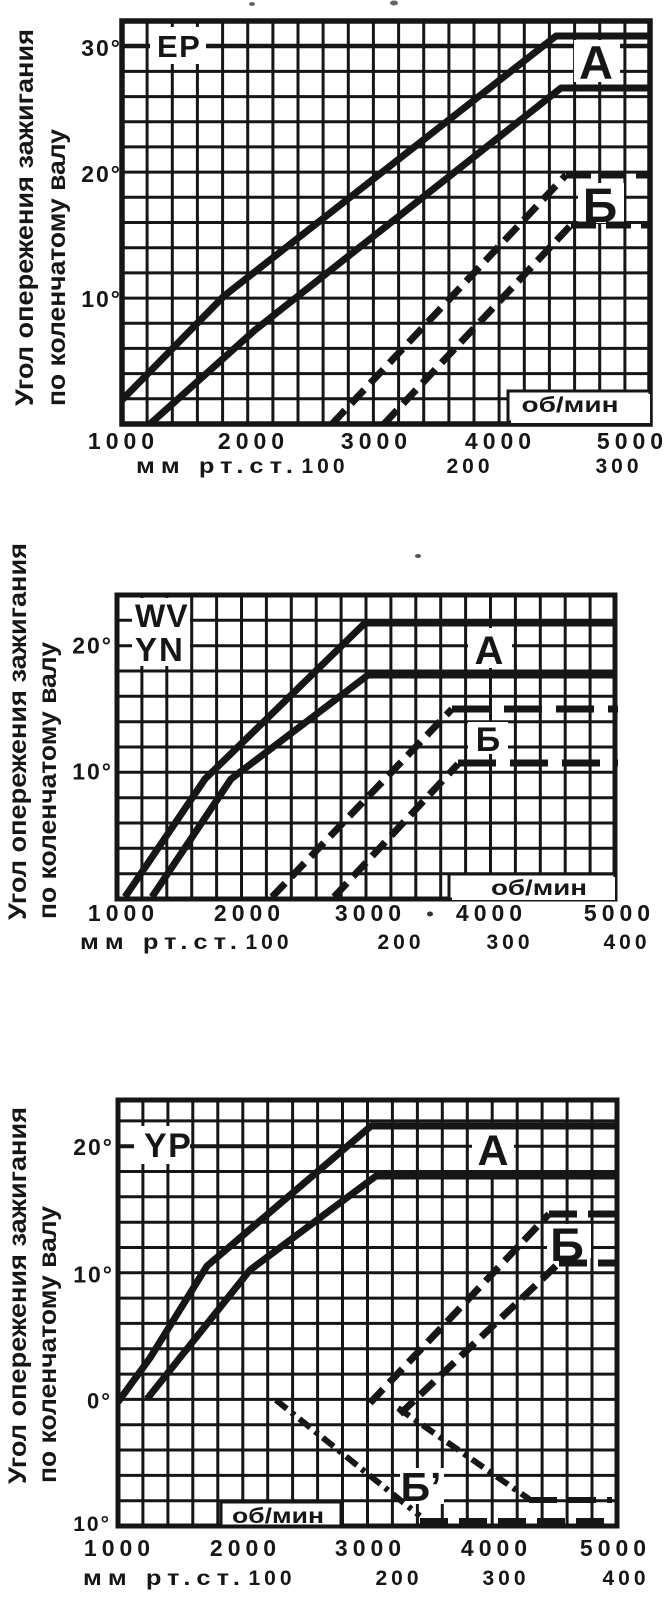 The image size is (670, 1619). Describe the element at coordinates (101, 48) in the screenshot. I see `svg-text: 30°` at that location.